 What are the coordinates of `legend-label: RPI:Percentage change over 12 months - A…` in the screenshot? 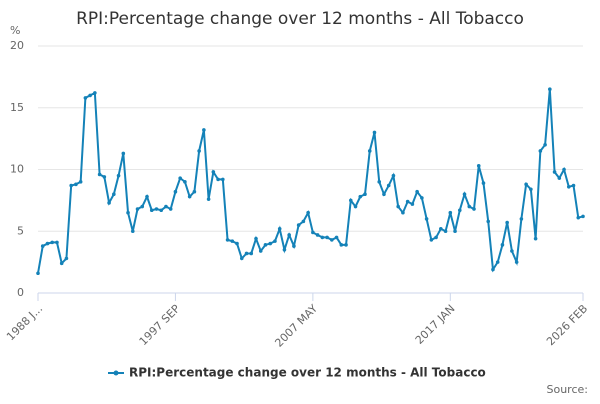 It's located at (307, 373).